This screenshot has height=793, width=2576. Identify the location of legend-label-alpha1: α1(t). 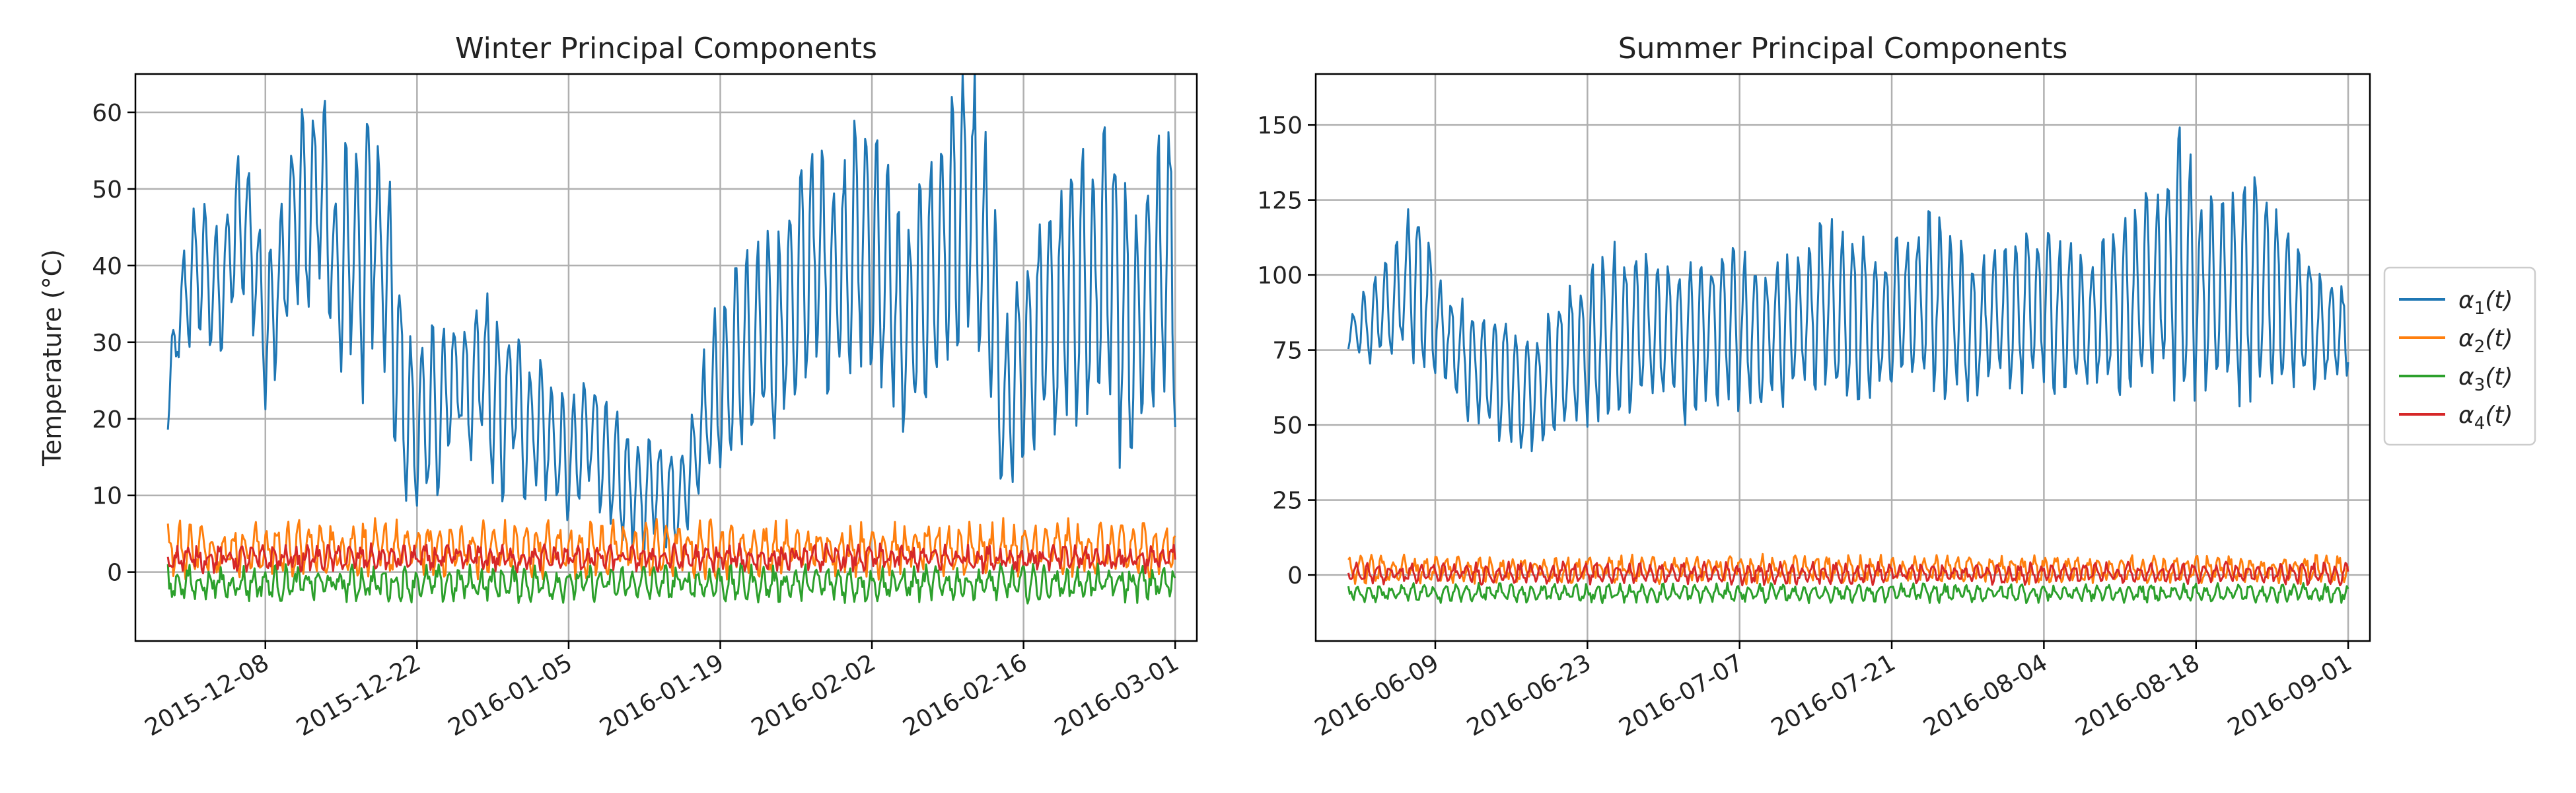
(2485, 303).